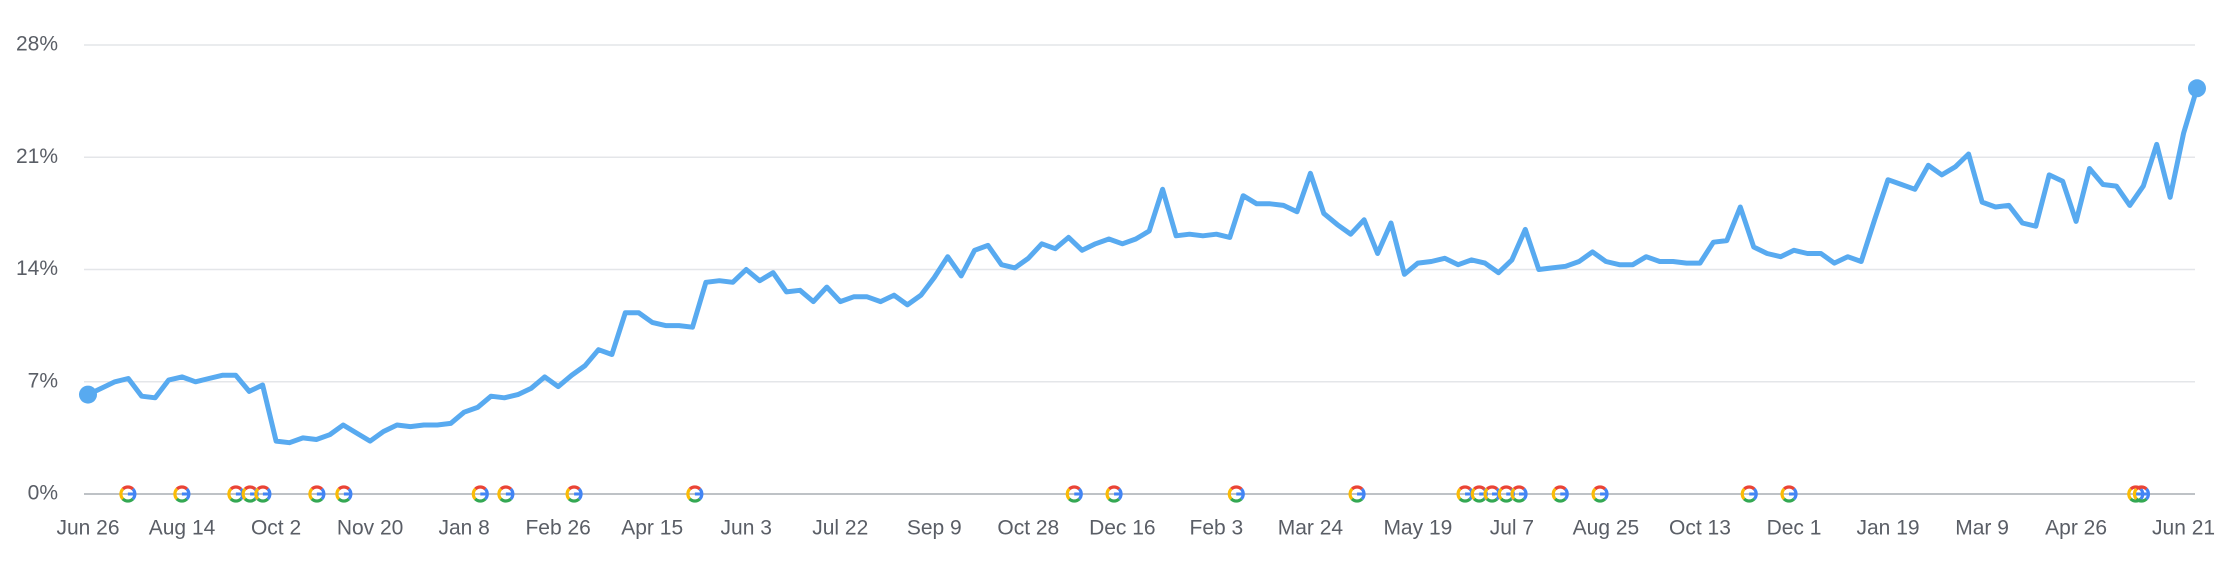 The image size is (2228, 568). What do you see at coordinates (1122, 528) in the screenshot?
I see `x-tick-label: Dec 16` at bounding box center [1122, 528].